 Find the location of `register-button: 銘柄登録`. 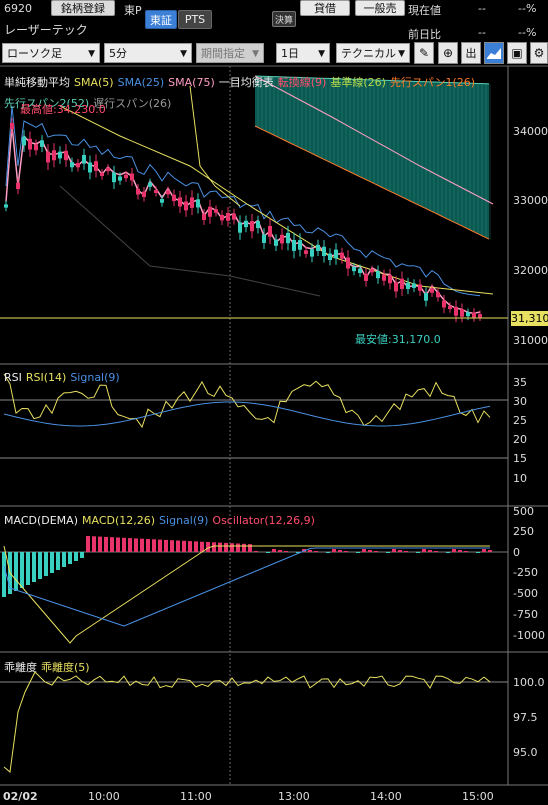

register-button: 銘柄登録 is located at coordinates (83, 8).